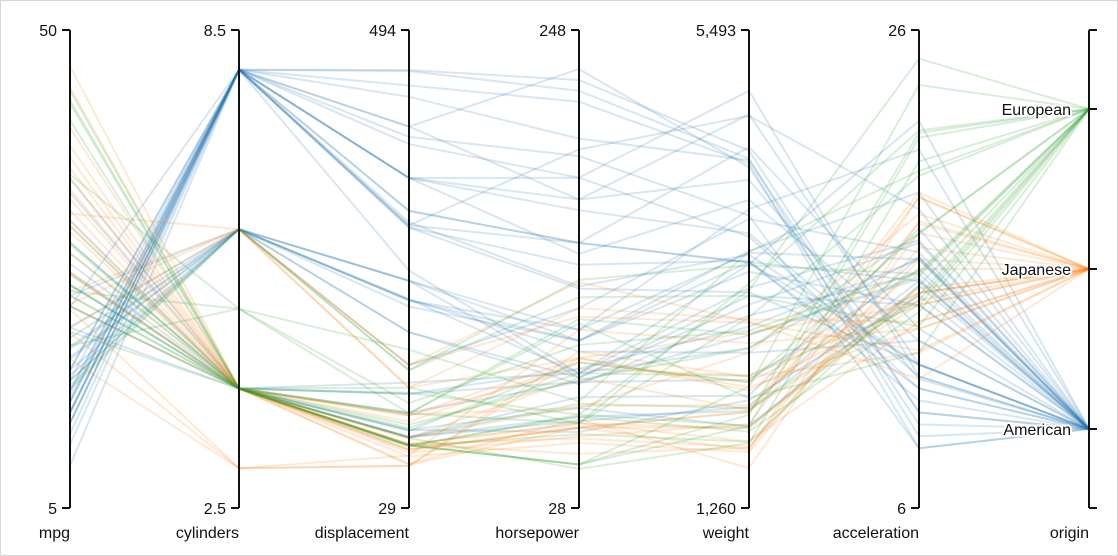 Image resolution: width=1118 pixels, height=556 pixels. Describe the element at coordinates (897, 31) in the screenshot. I see `tick-label-max-acceleration: 26` at that location.